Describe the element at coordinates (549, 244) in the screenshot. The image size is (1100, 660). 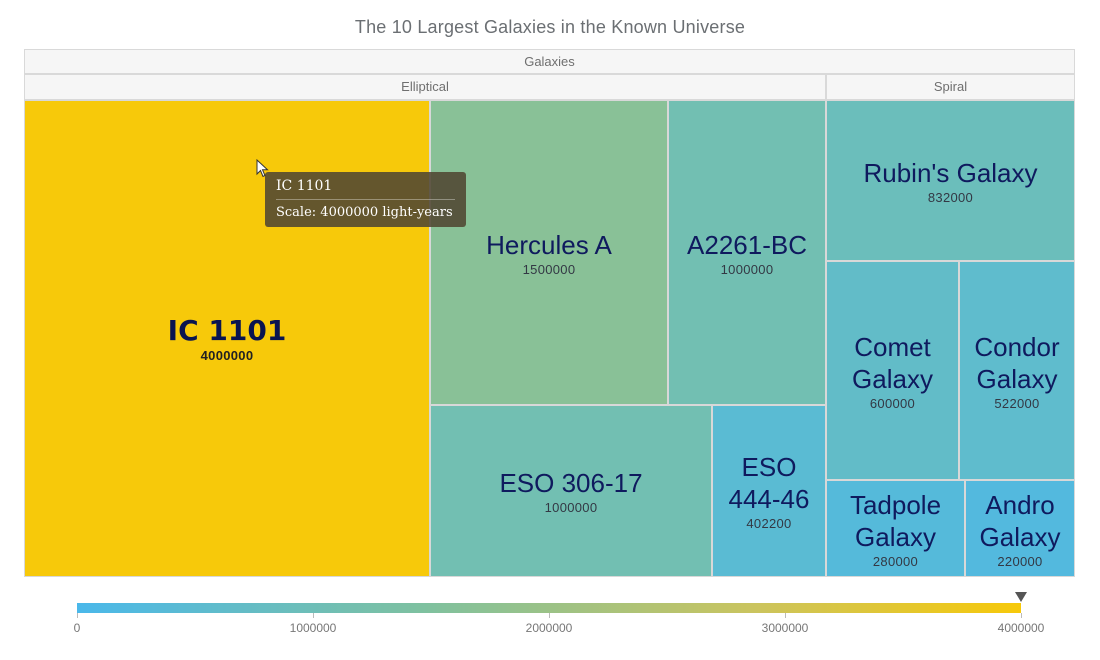
I see `tile-label: Hercules A` at that location.